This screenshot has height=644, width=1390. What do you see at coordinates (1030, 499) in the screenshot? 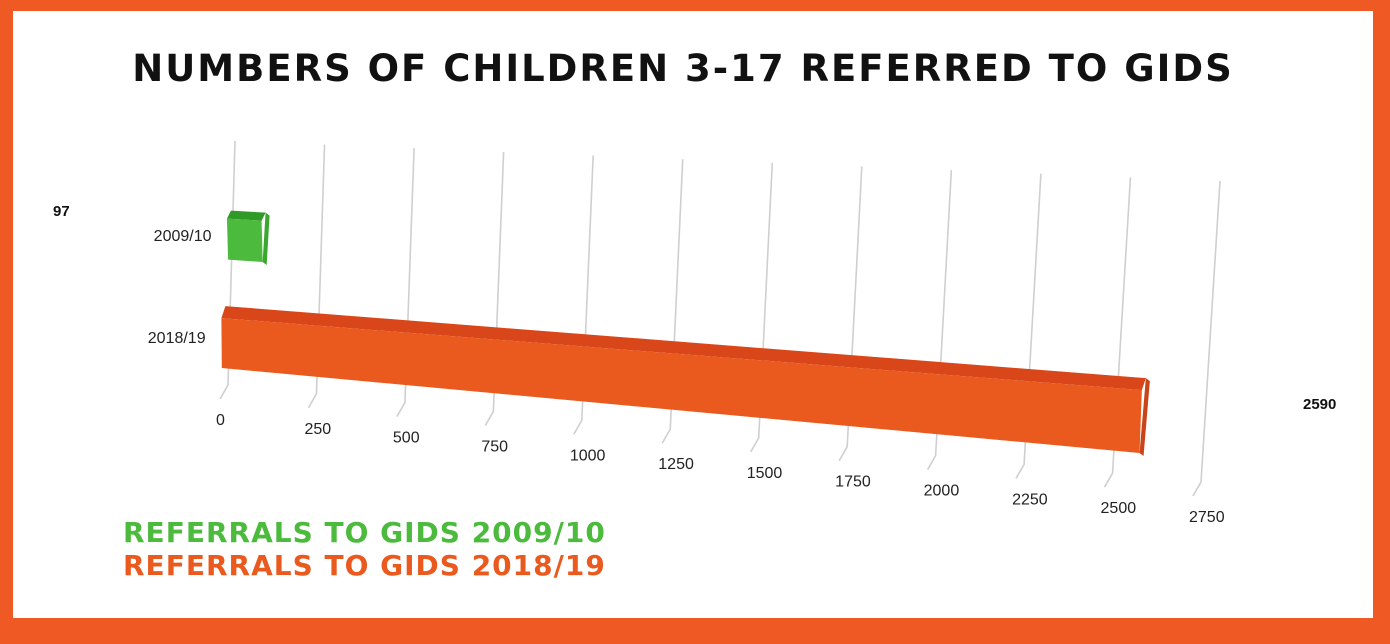
I see `x-tick-label: 2250` at bounding box center [1030, 499].